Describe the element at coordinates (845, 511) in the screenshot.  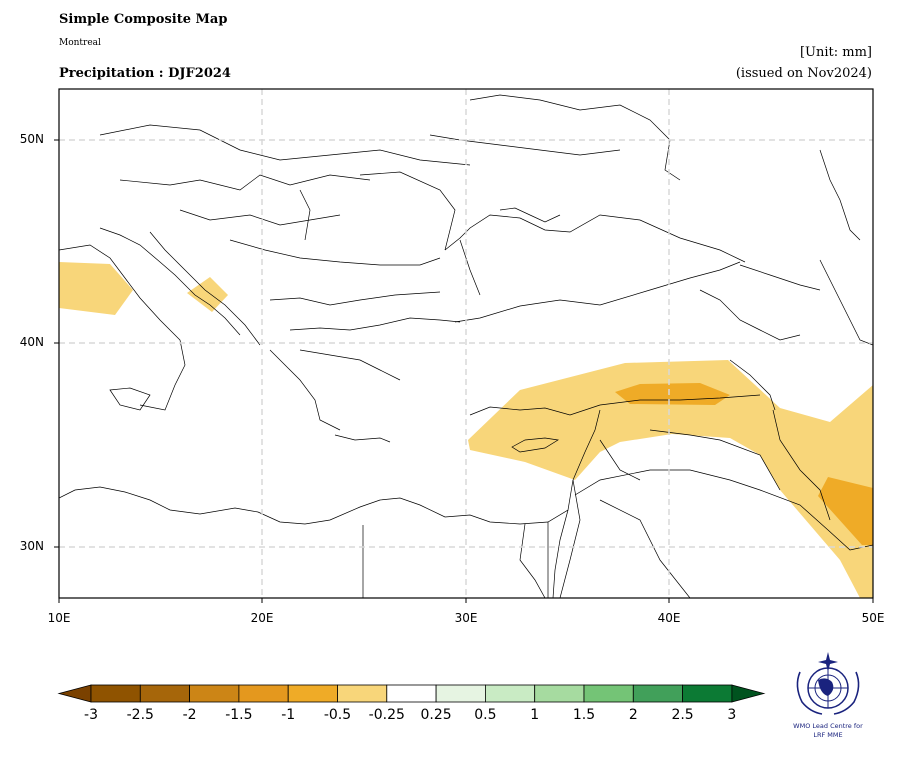
I see `anomaly-iraq-gulf-core` at that location.